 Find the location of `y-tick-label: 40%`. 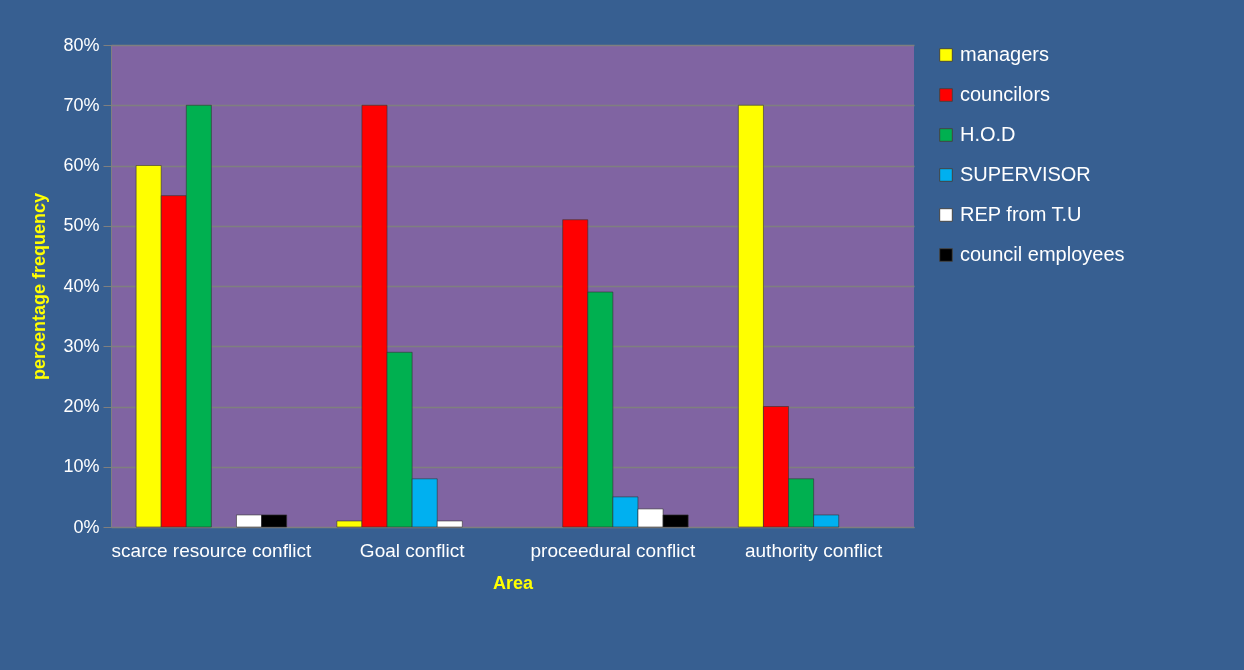

y-tick-label: 40% is located at coordinates (81, 285).